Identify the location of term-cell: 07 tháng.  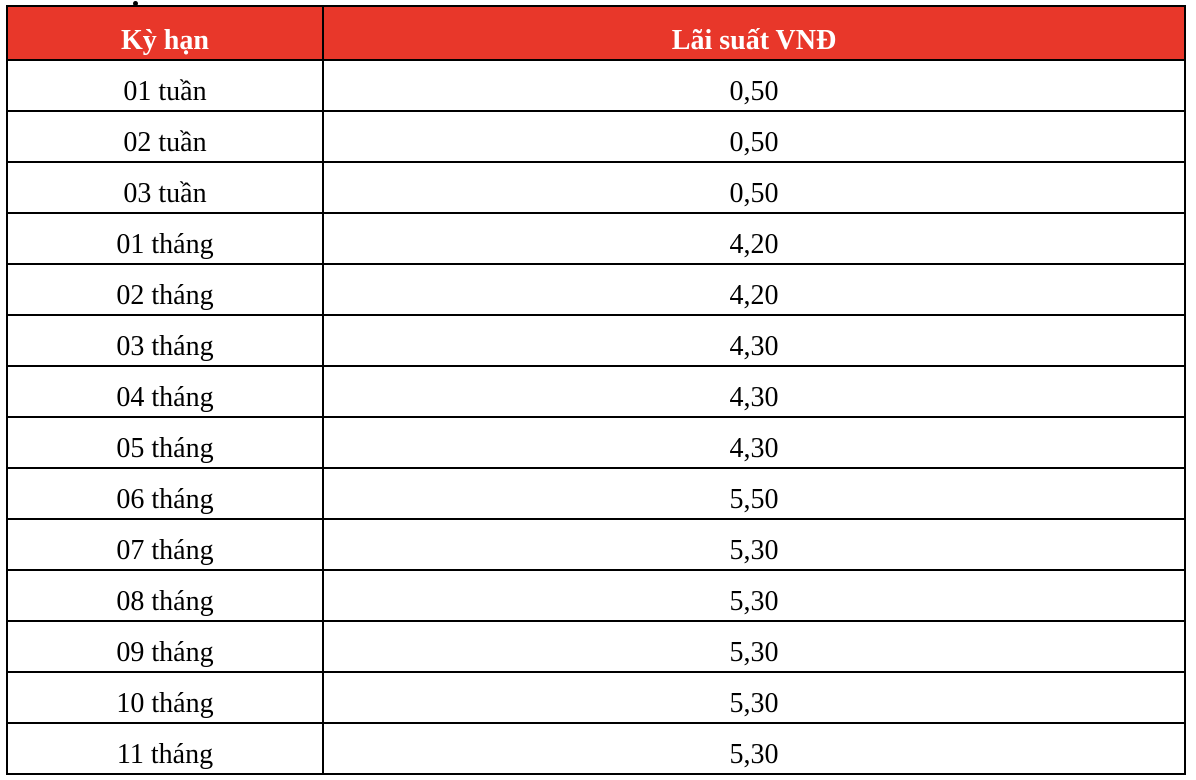
(165, 544).